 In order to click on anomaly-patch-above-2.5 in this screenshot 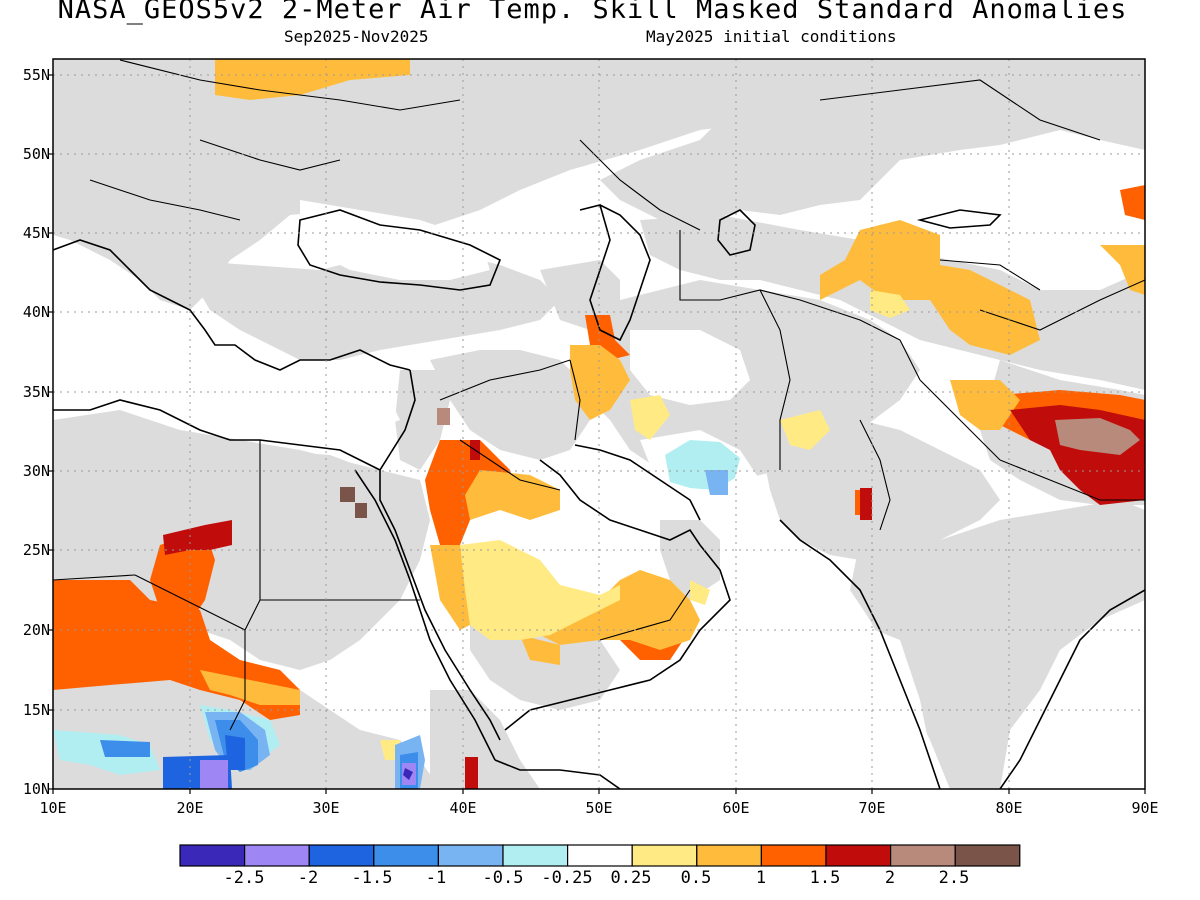, I will do `click(353, 502)`.